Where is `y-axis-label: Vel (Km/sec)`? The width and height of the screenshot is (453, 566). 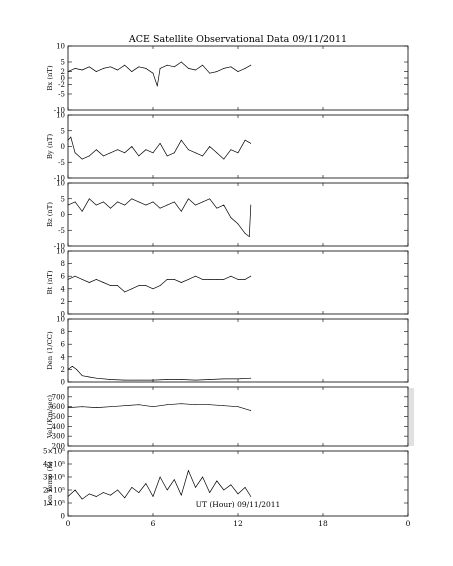 y-axis-label: Vel (Km/sec) is located at coordinates (50, 417).